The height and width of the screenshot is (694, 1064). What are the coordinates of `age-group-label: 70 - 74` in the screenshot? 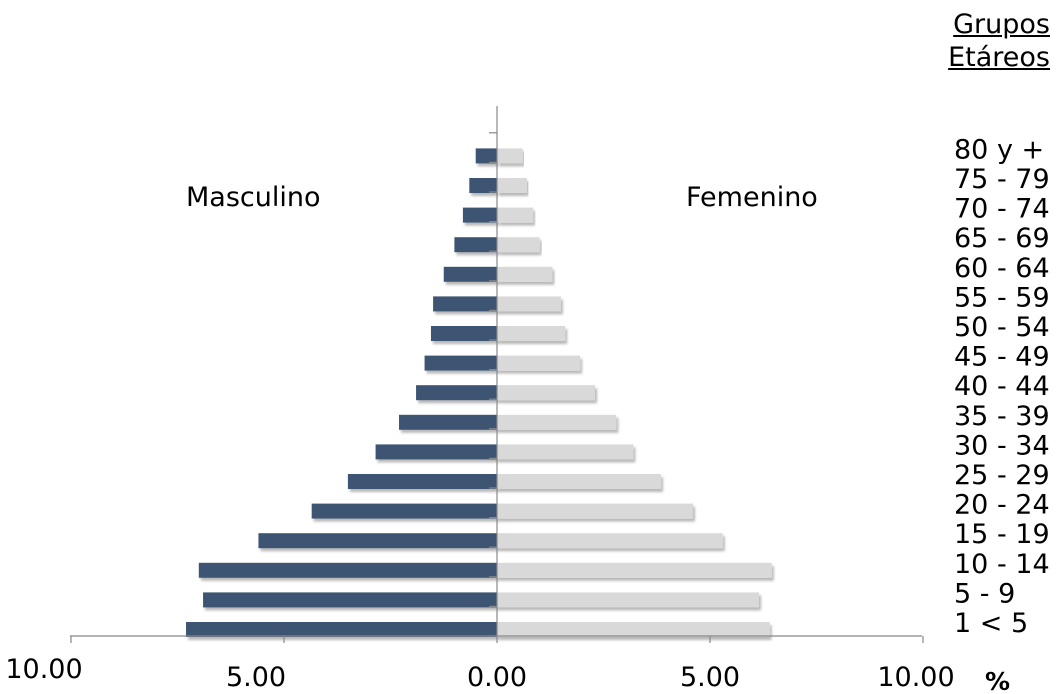 It's located at (1002, 209).